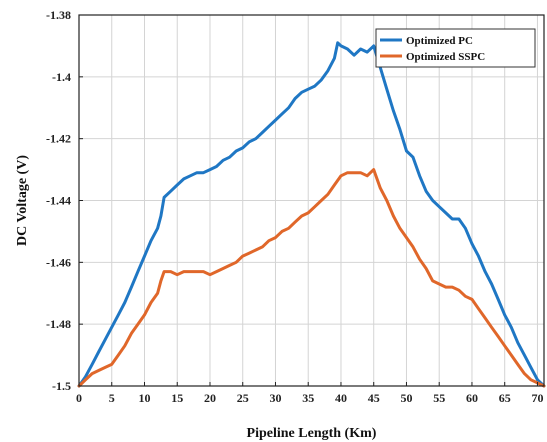 The image size is (547, 442). I want to click on x-tick-label: 50, so click(406, 398).